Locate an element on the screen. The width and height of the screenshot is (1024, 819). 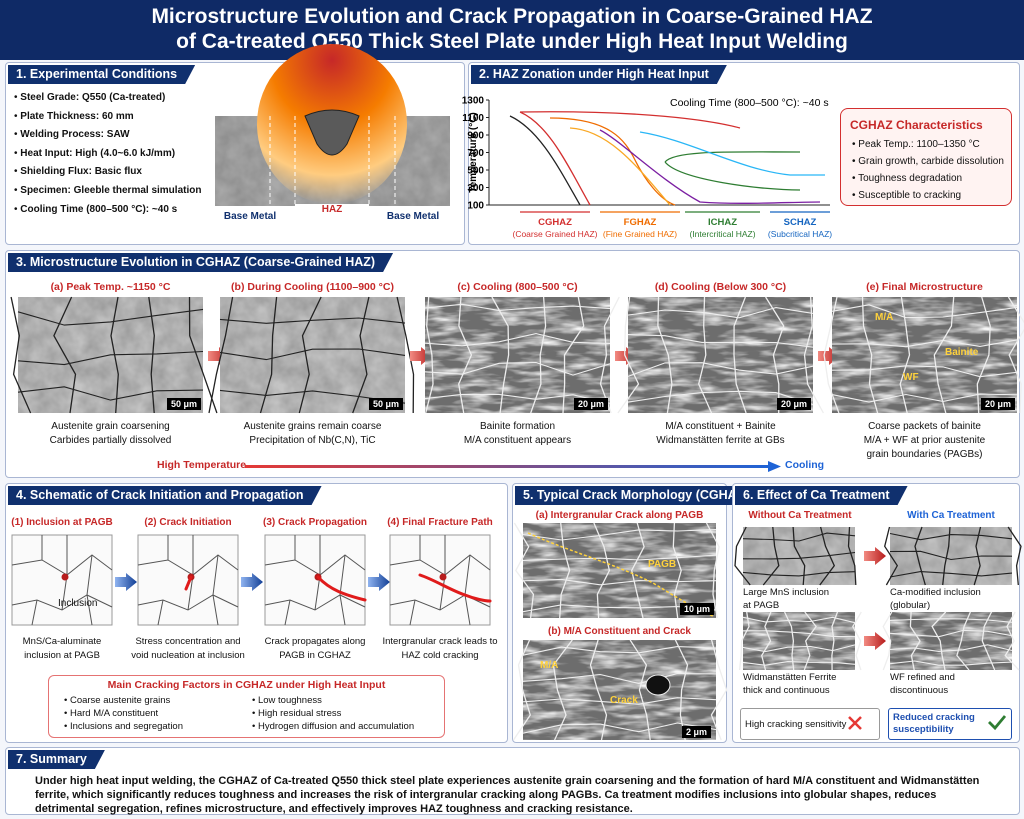
condition-item: • Welding Process: SAW is located at coordinates (72, 134).